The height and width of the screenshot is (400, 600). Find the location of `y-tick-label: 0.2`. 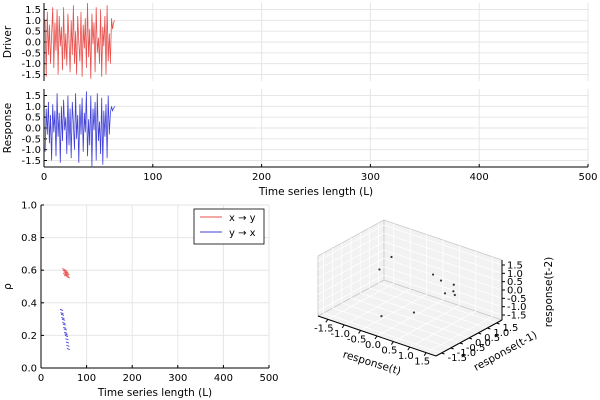

y-tick-label: 0.2 is located at coordinates (29, 336).